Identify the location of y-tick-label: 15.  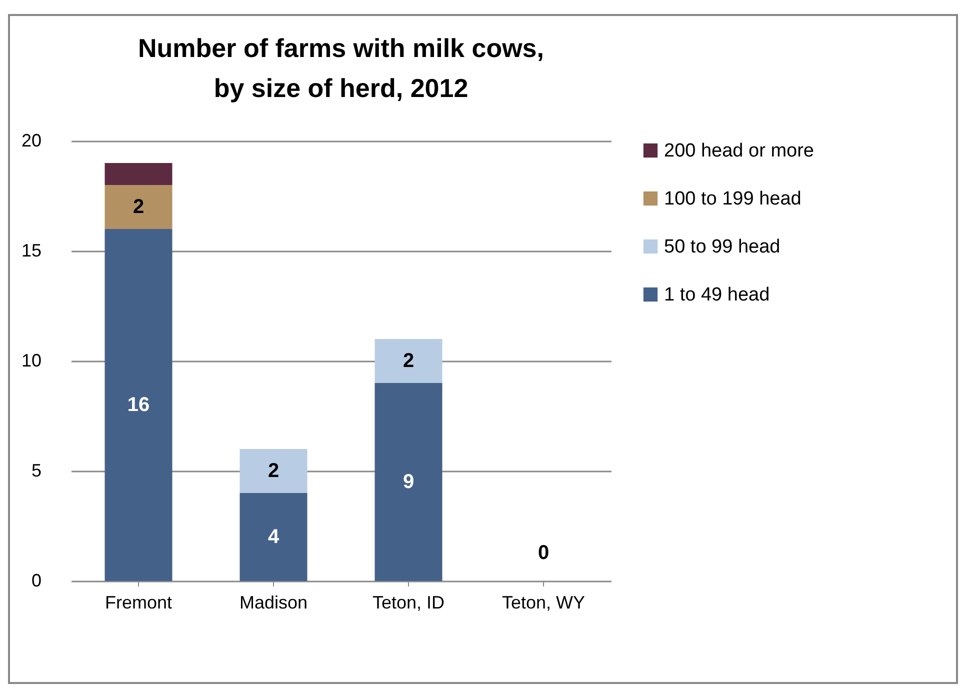
(31, 250).